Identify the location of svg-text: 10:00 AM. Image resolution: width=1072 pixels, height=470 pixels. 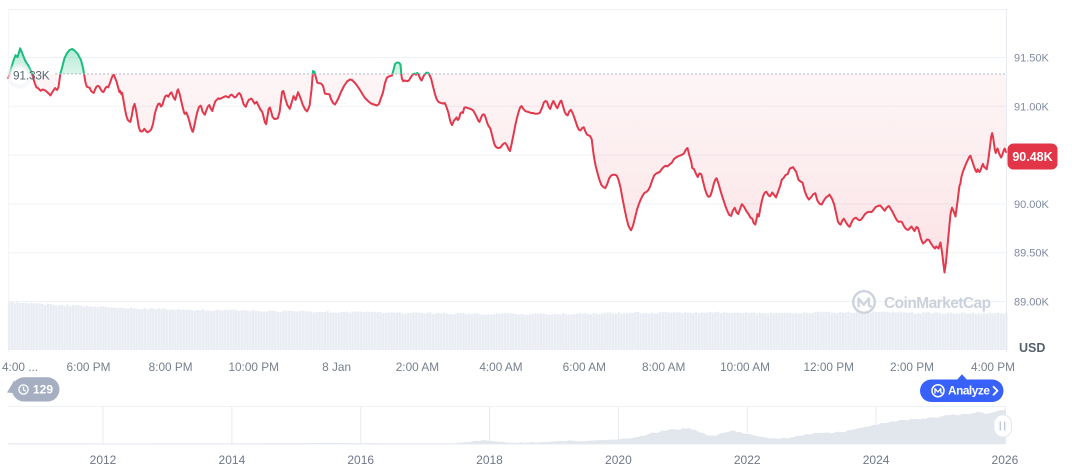
(745, 367).